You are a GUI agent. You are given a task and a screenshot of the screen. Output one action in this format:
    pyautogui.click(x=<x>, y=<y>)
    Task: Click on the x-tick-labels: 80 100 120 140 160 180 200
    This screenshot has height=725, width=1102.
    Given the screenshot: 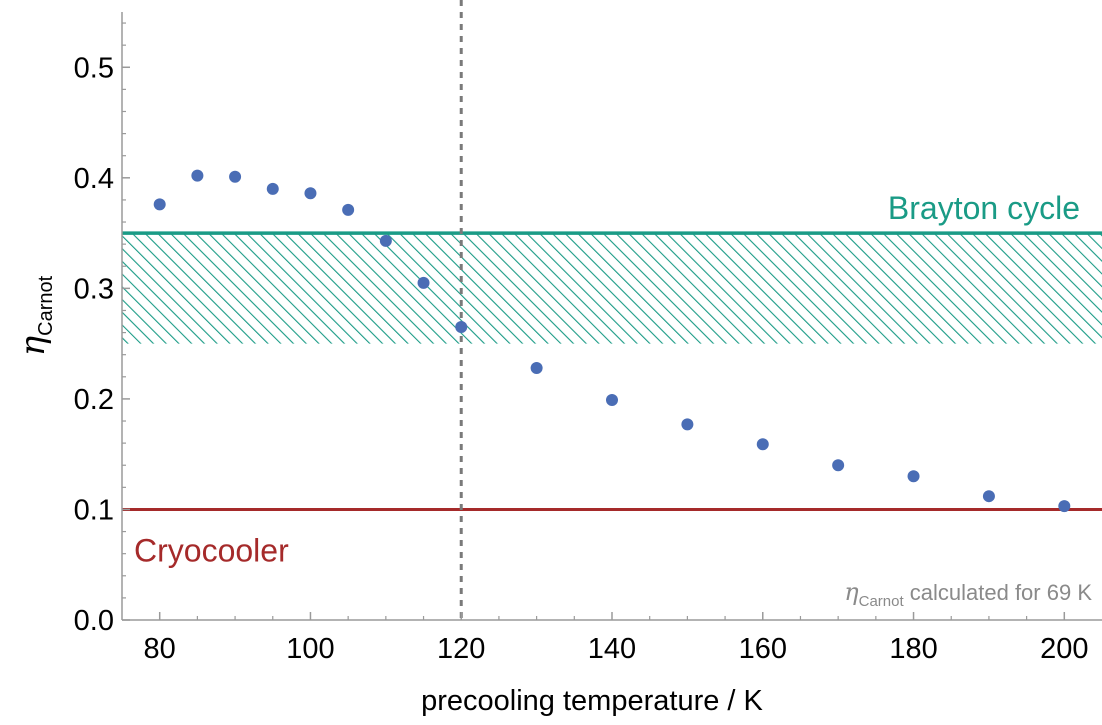 What is the action you would take?
    pyautogui.click(x=616, y=649)
    